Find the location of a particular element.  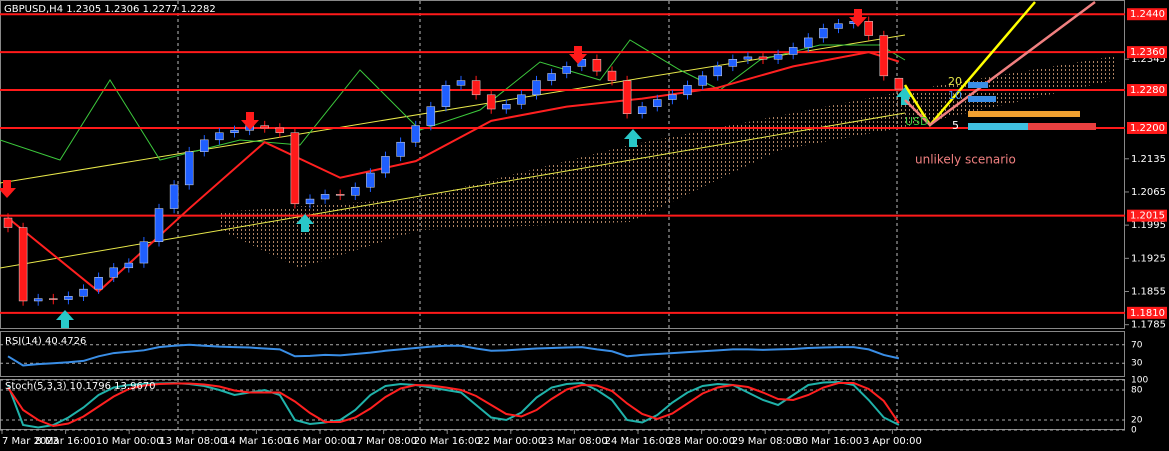

annotation: unlikely scenario is located at coordinates (965, 160).